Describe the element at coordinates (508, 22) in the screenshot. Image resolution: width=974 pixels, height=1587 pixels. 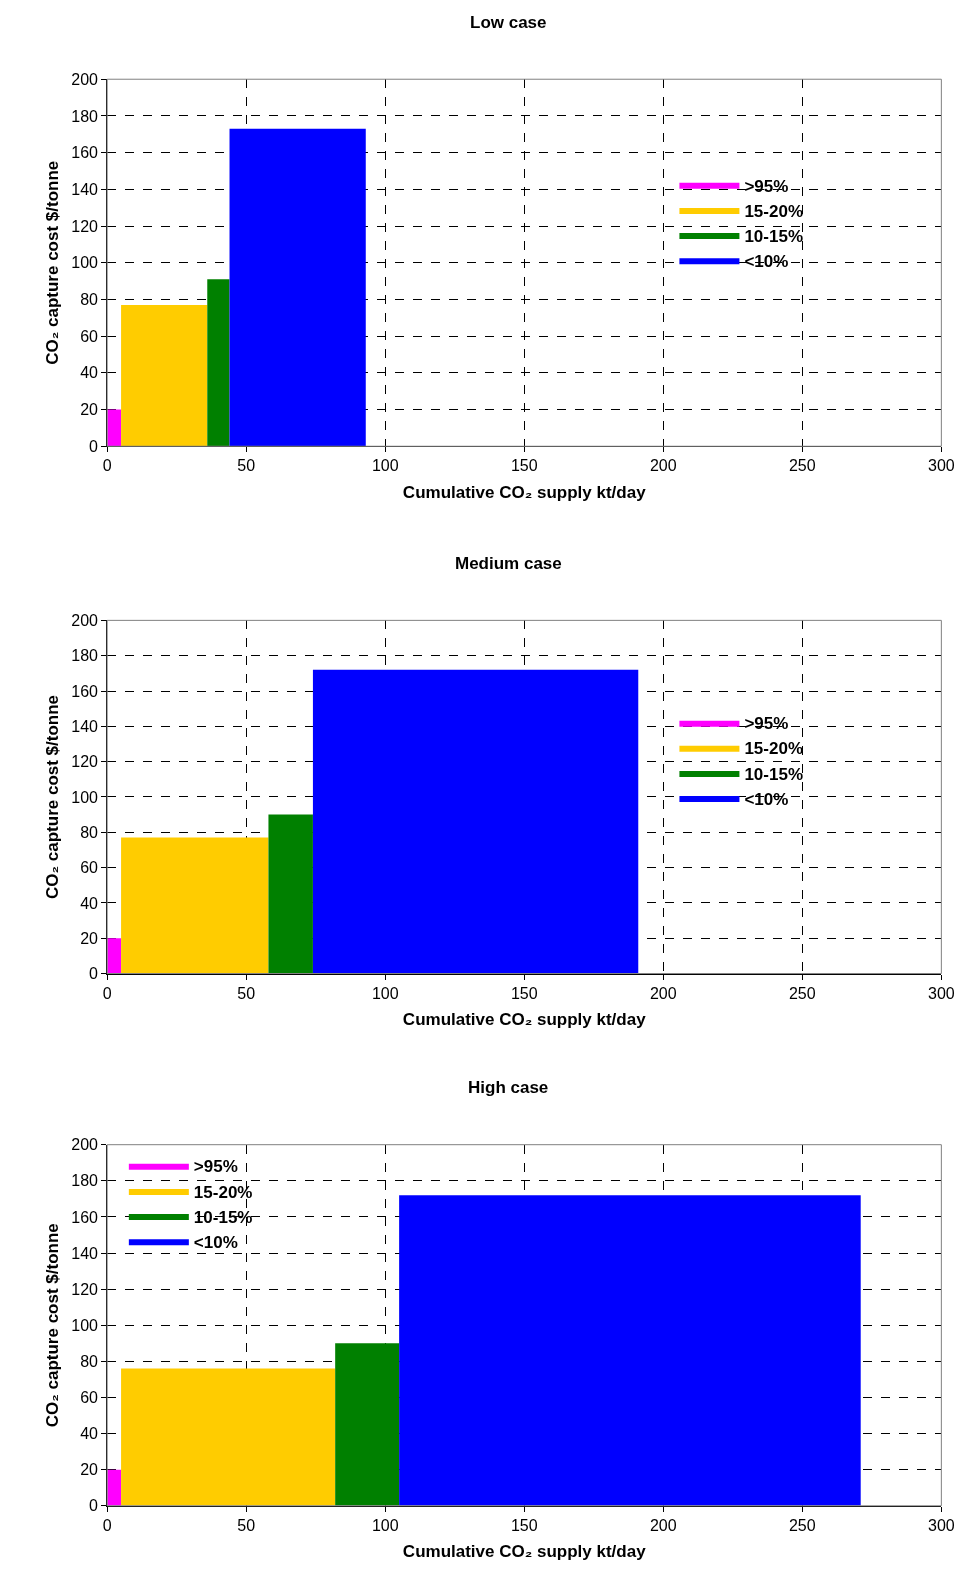
I see `chart-title: Low case` at that location.